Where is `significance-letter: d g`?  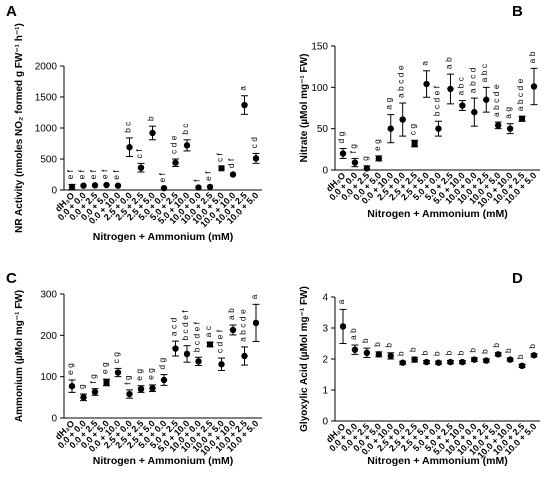 significance-letter: d g is located at coordinates (162, 364).